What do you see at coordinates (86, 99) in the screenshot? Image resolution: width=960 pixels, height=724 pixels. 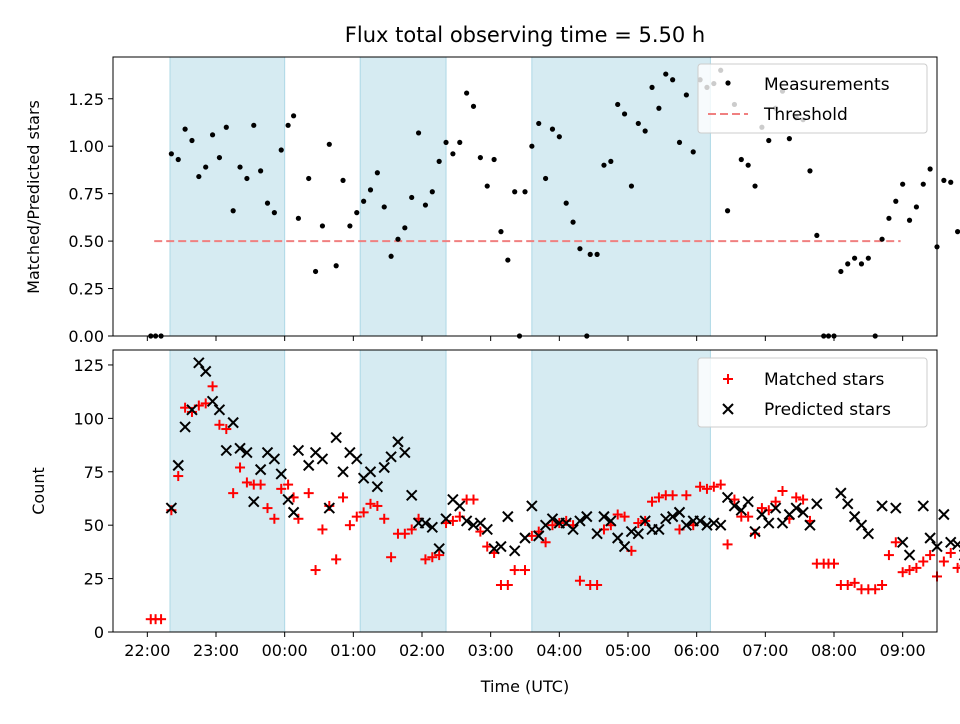 I see `top-ytick-label-5: 1.25` at bounding box center [86, 99].